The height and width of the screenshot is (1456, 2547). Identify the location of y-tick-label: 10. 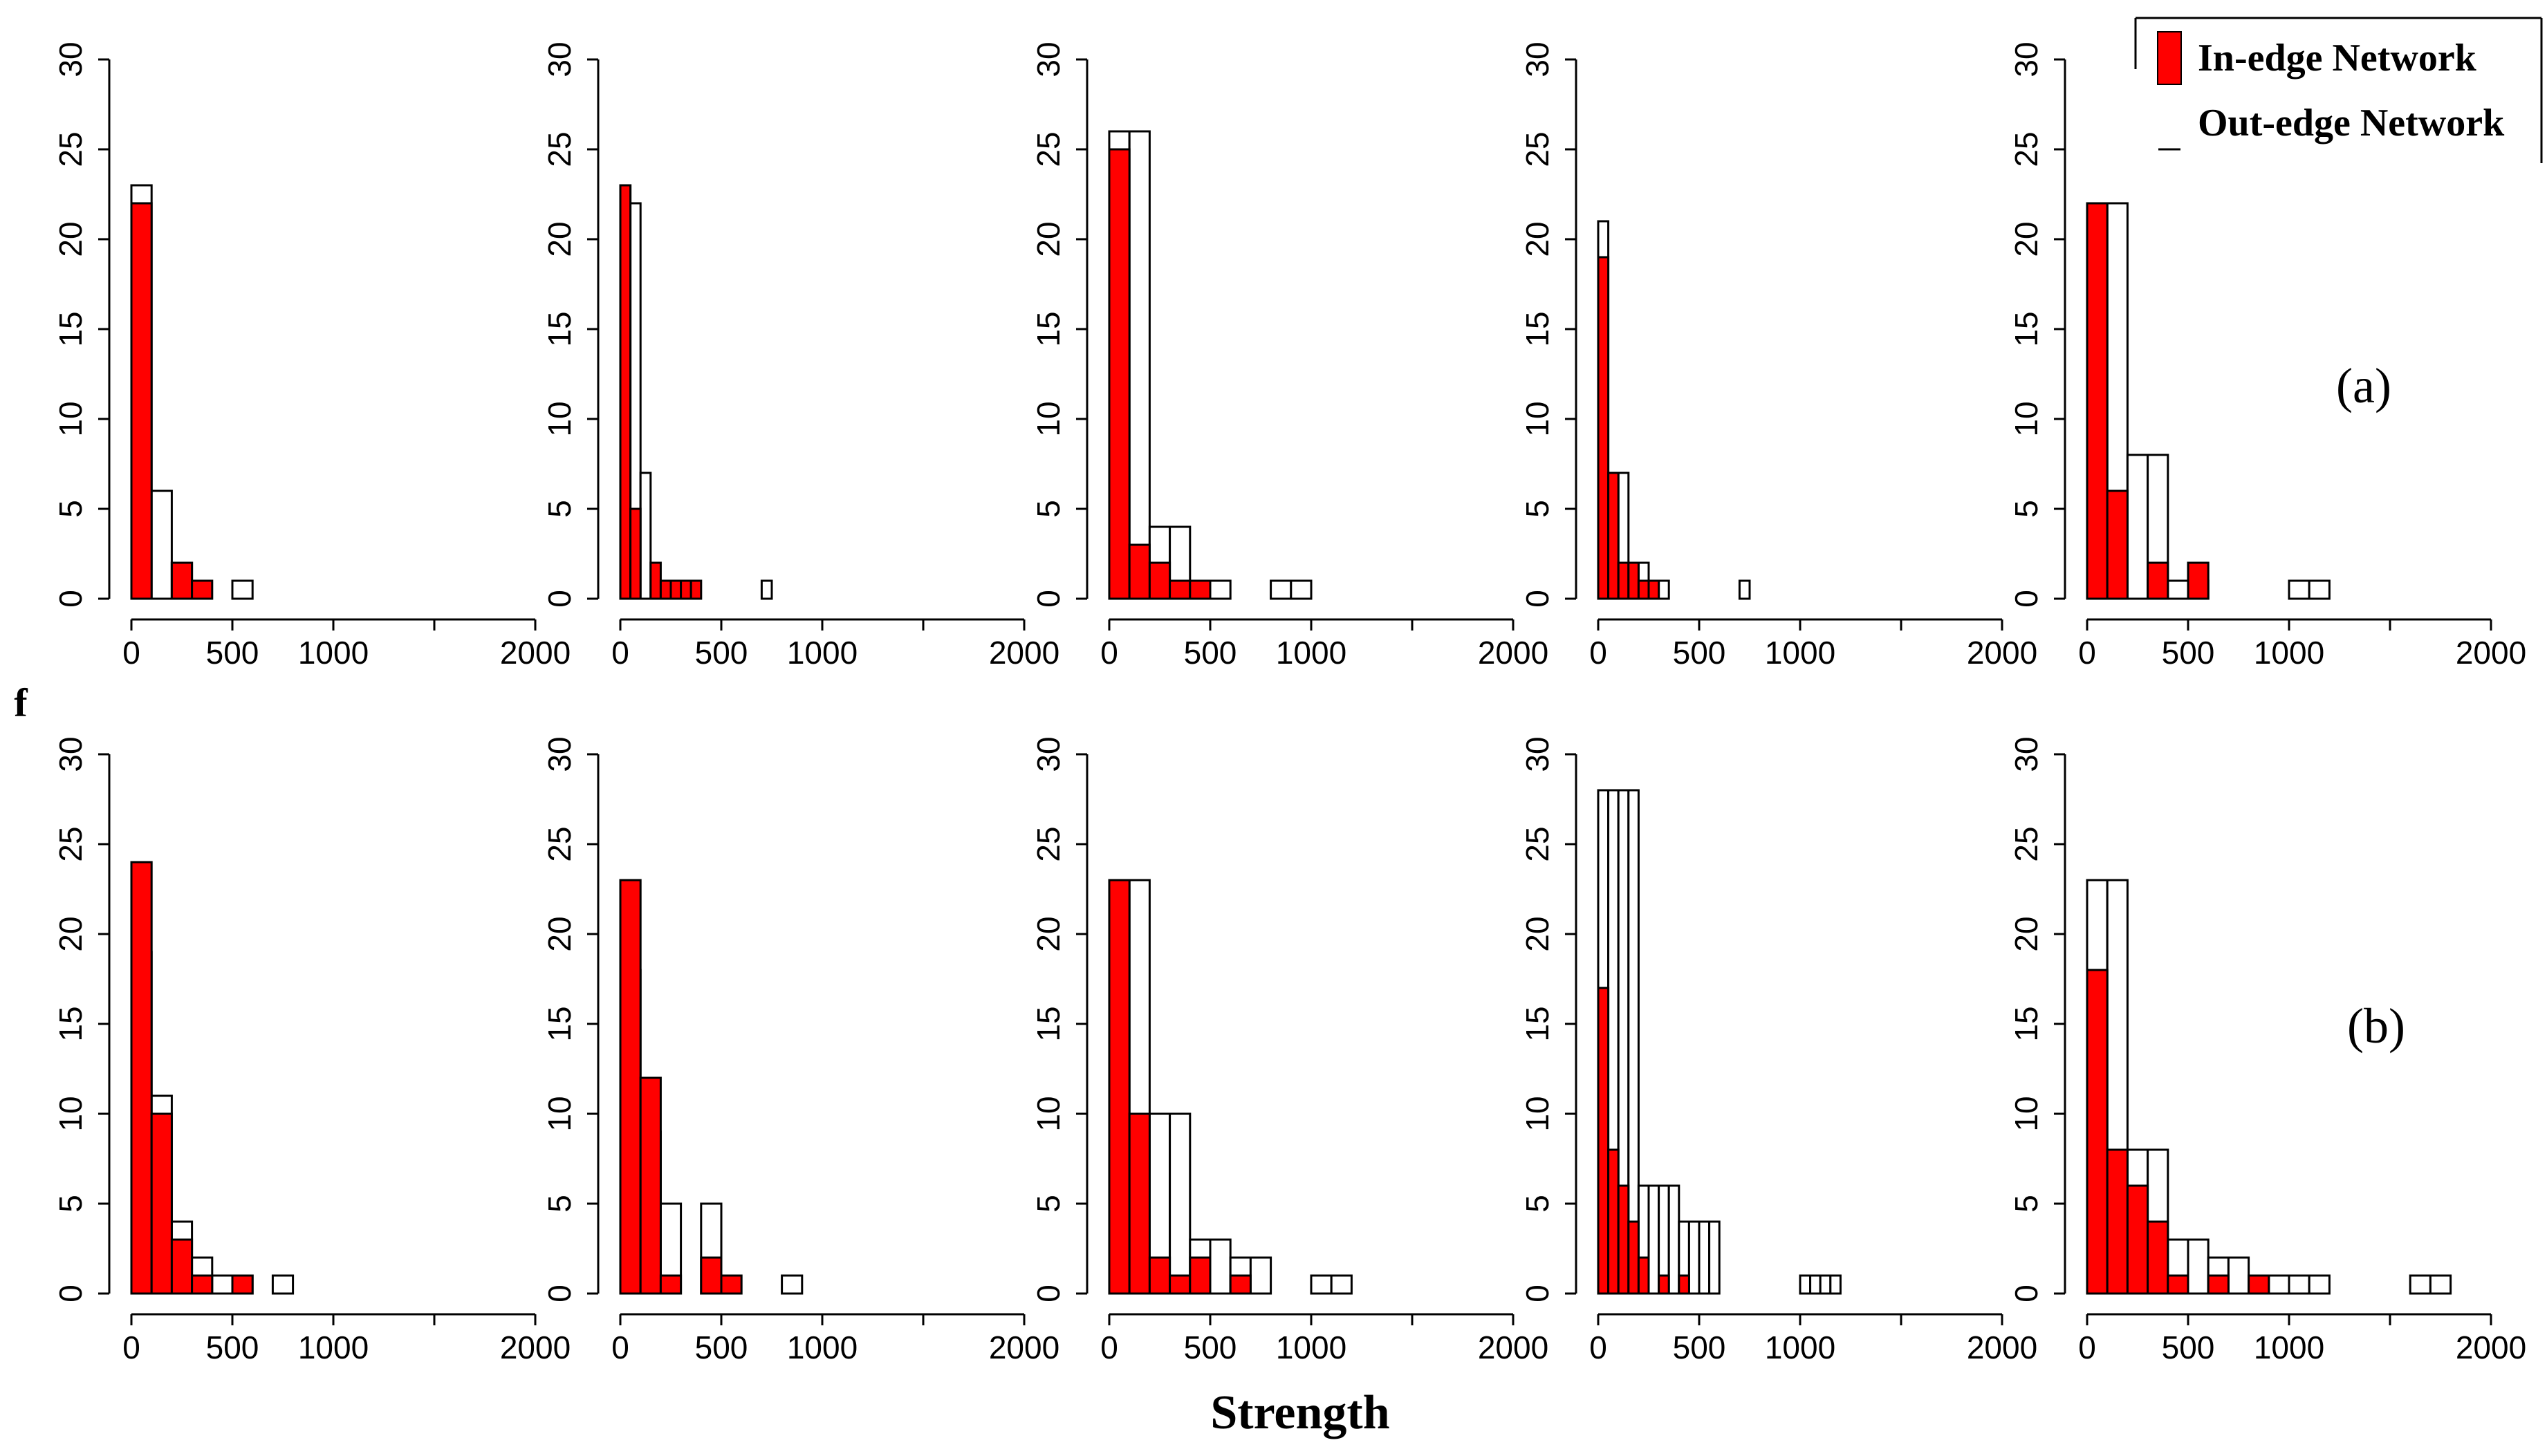
(1048, 418).